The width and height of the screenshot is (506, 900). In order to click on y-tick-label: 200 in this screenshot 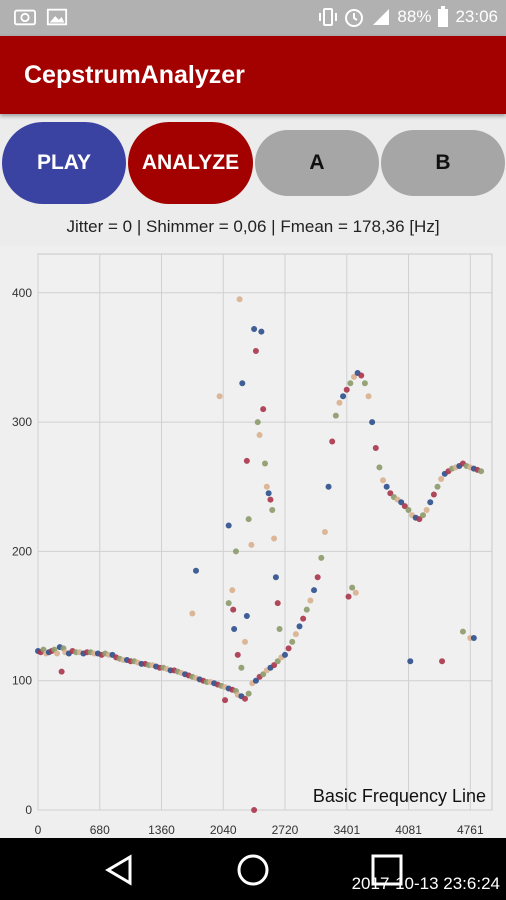, I will do `click(22, 551)`.